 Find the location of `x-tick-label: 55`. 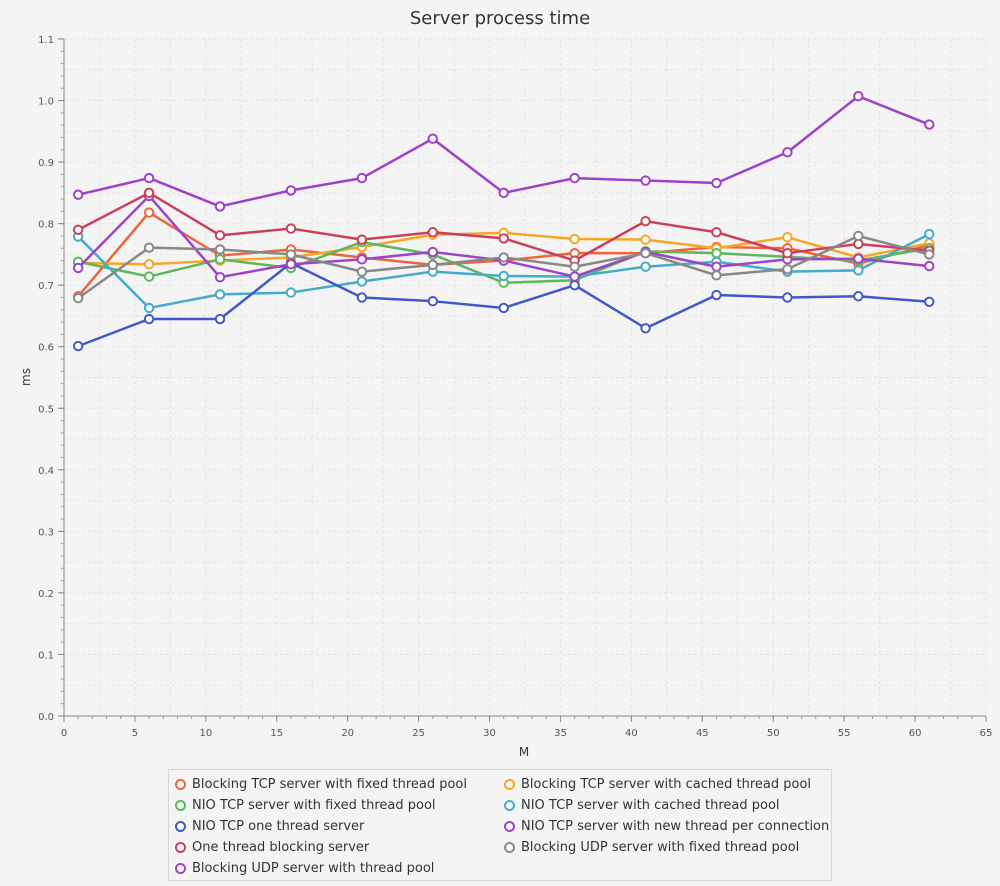

x-tick-label: 55 is located at coordinates (844, 733).